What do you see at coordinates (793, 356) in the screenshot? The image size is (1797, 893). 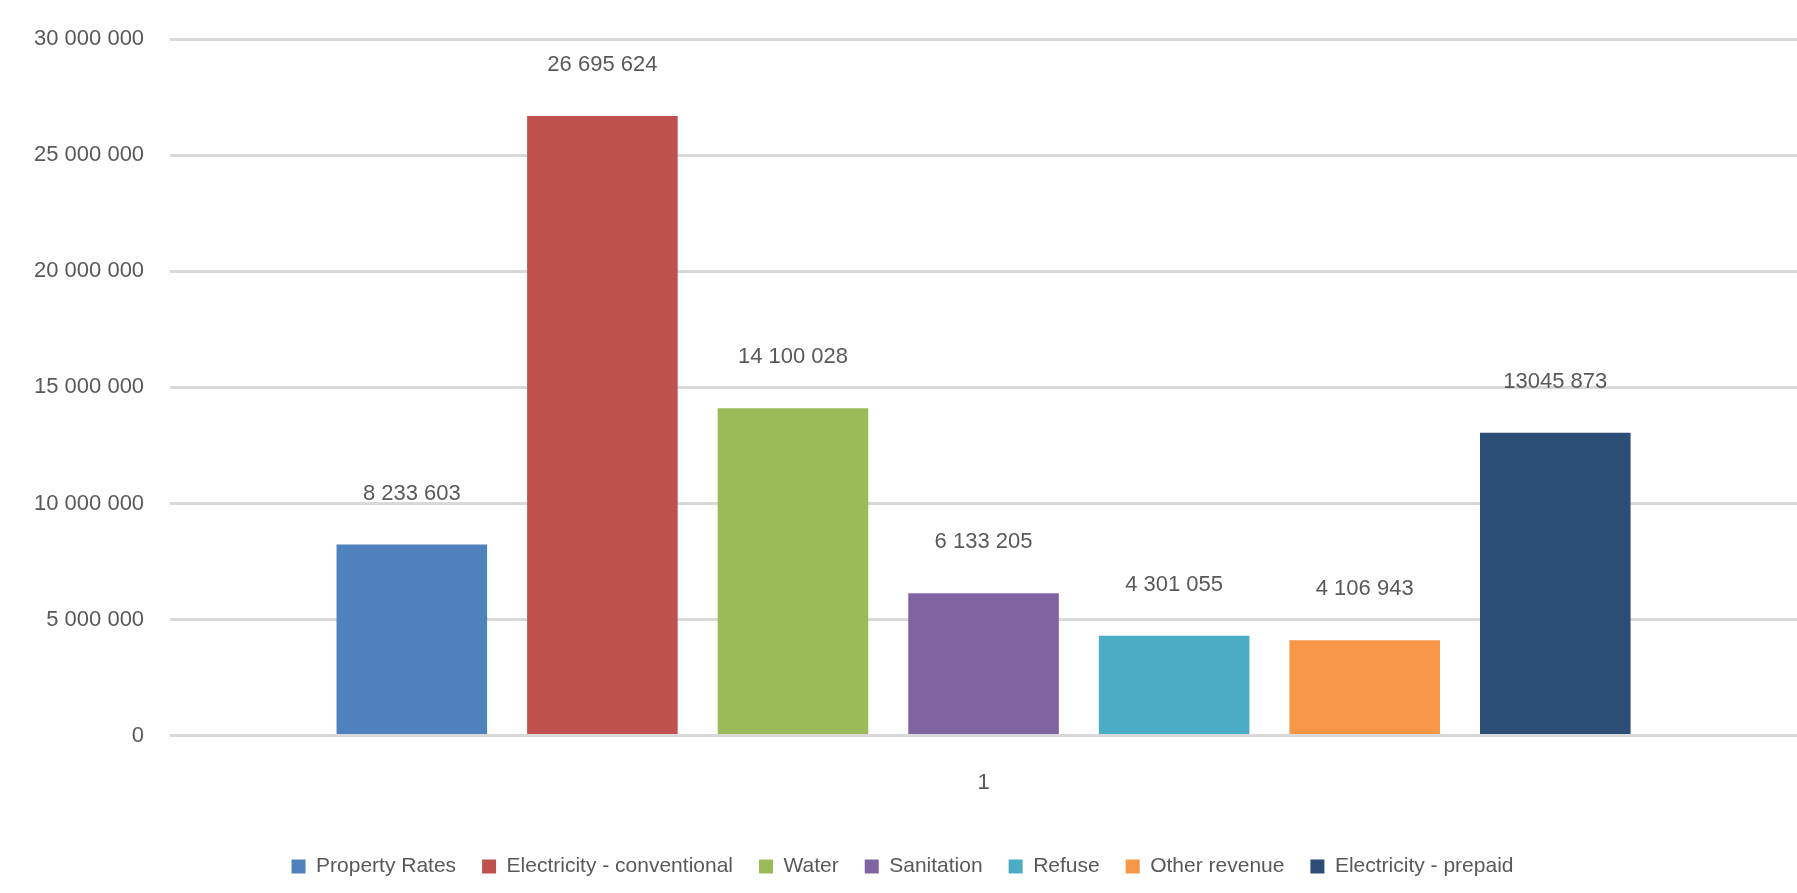 I see `data-label: 14 100 028` at bounding box center [793, 356].